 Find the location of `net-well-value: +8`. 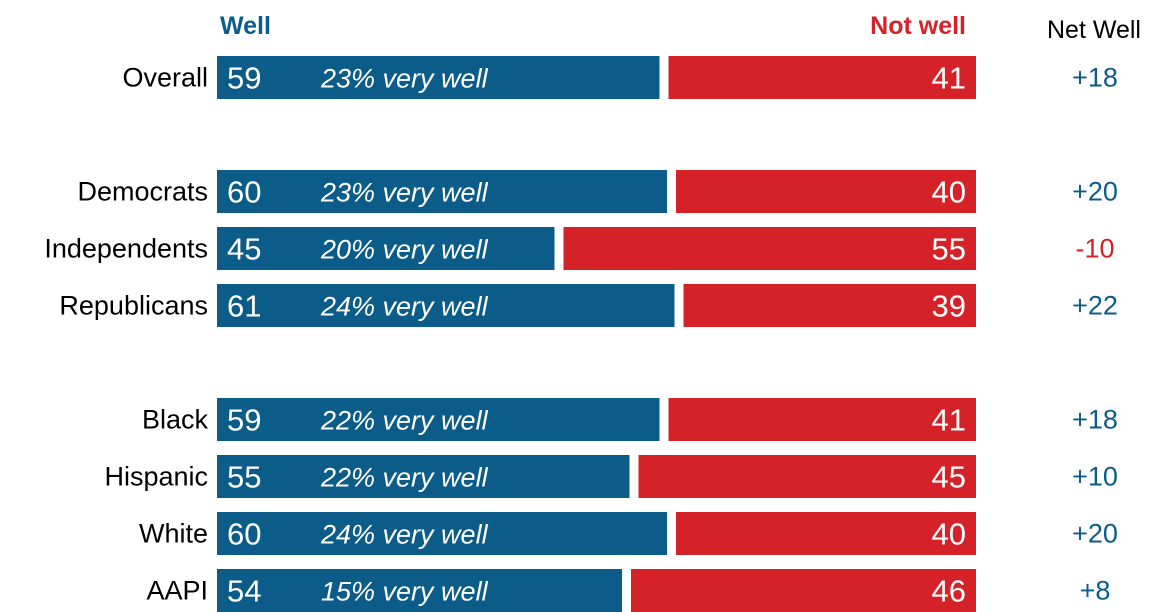

net-well-value: +8 is located at coordinates (1095, 591).